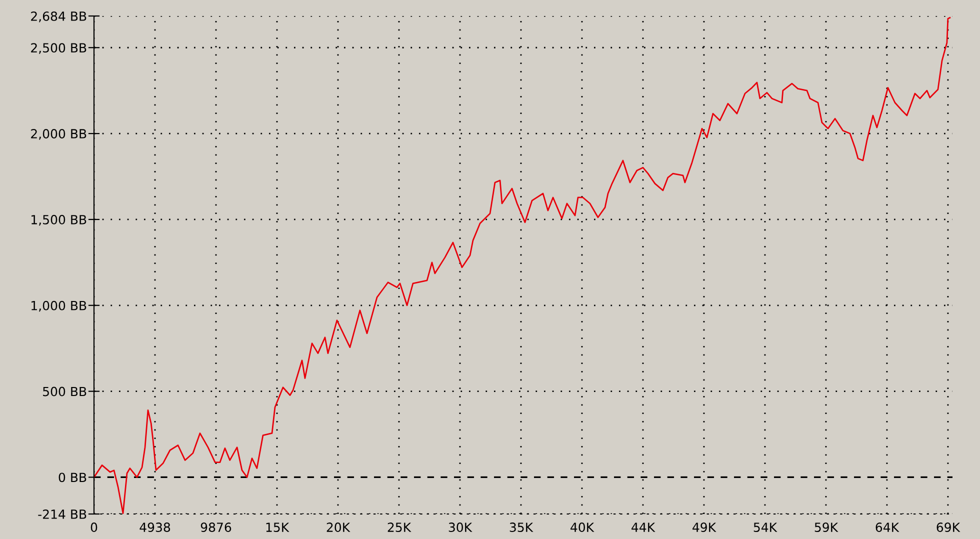 The image size is (980, 539). I want to click on x-tick-label: 54K, so click(766, 527).